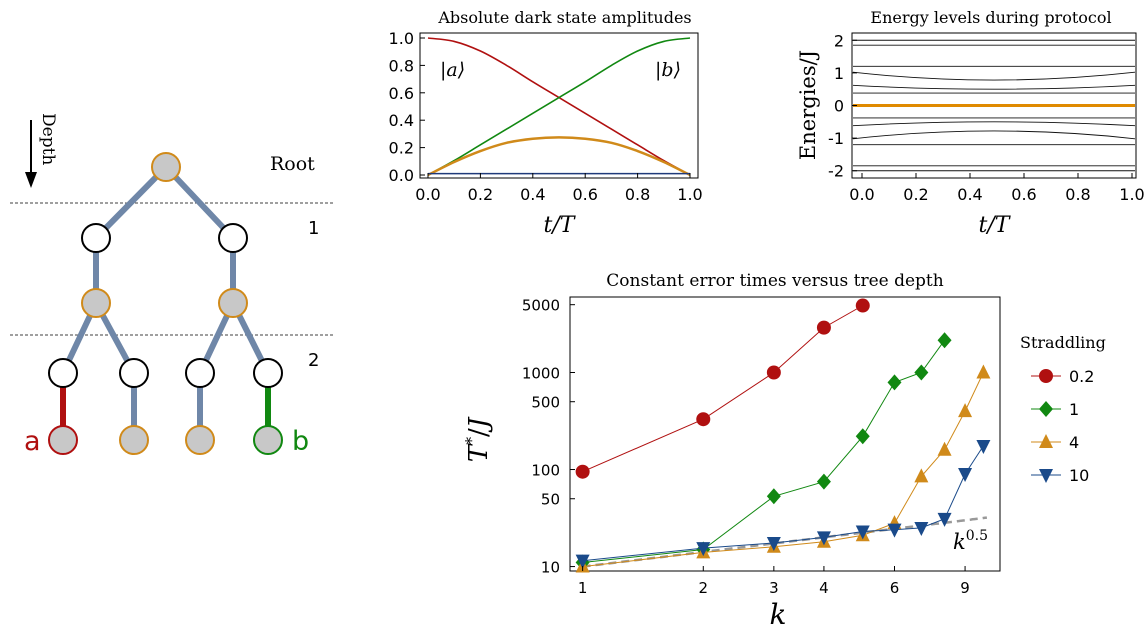 This screenshot has width=1148, height=630. Describe the element at coordinates (478, 439) in the screenshot. I see `time-y-label: T*/J` at that location.